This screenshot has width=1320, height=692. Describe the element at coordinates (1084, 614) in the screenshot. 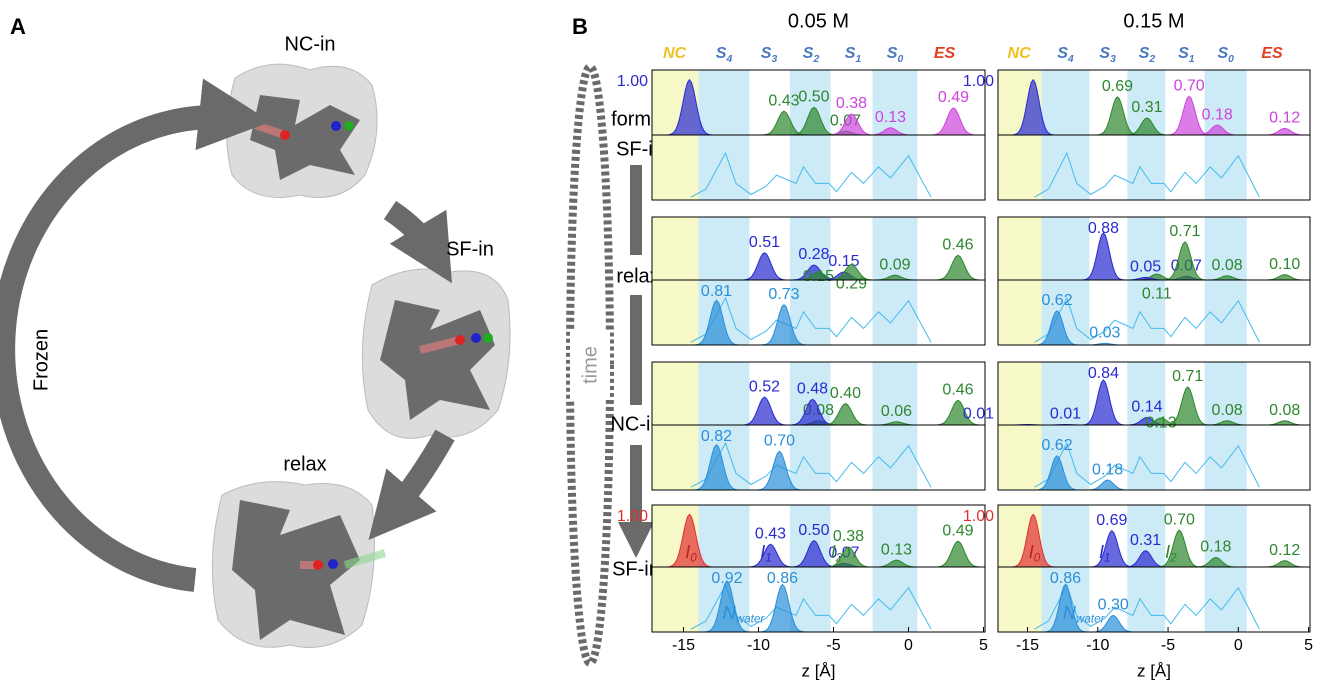

I see `state-tag: Nwater` at that location.